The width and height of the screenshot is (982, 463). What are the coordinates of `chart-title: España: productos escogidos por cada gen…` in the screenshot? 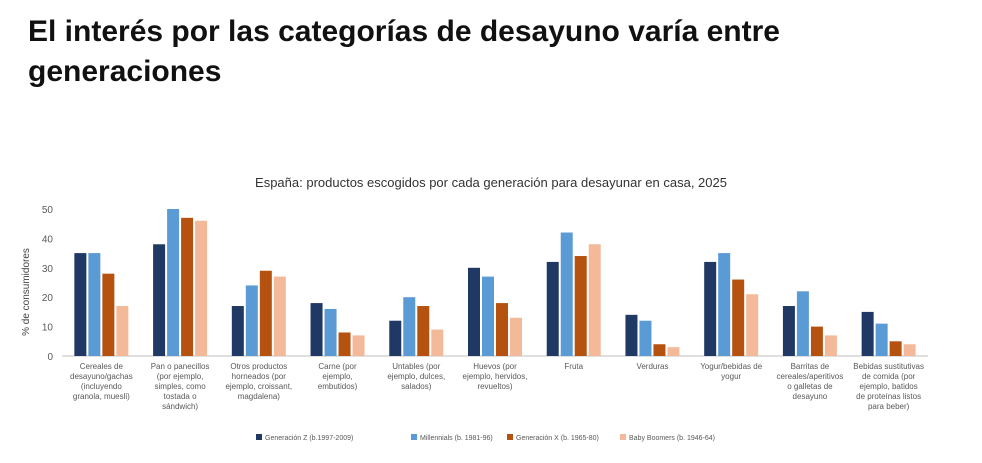 It's located at (491, 182).